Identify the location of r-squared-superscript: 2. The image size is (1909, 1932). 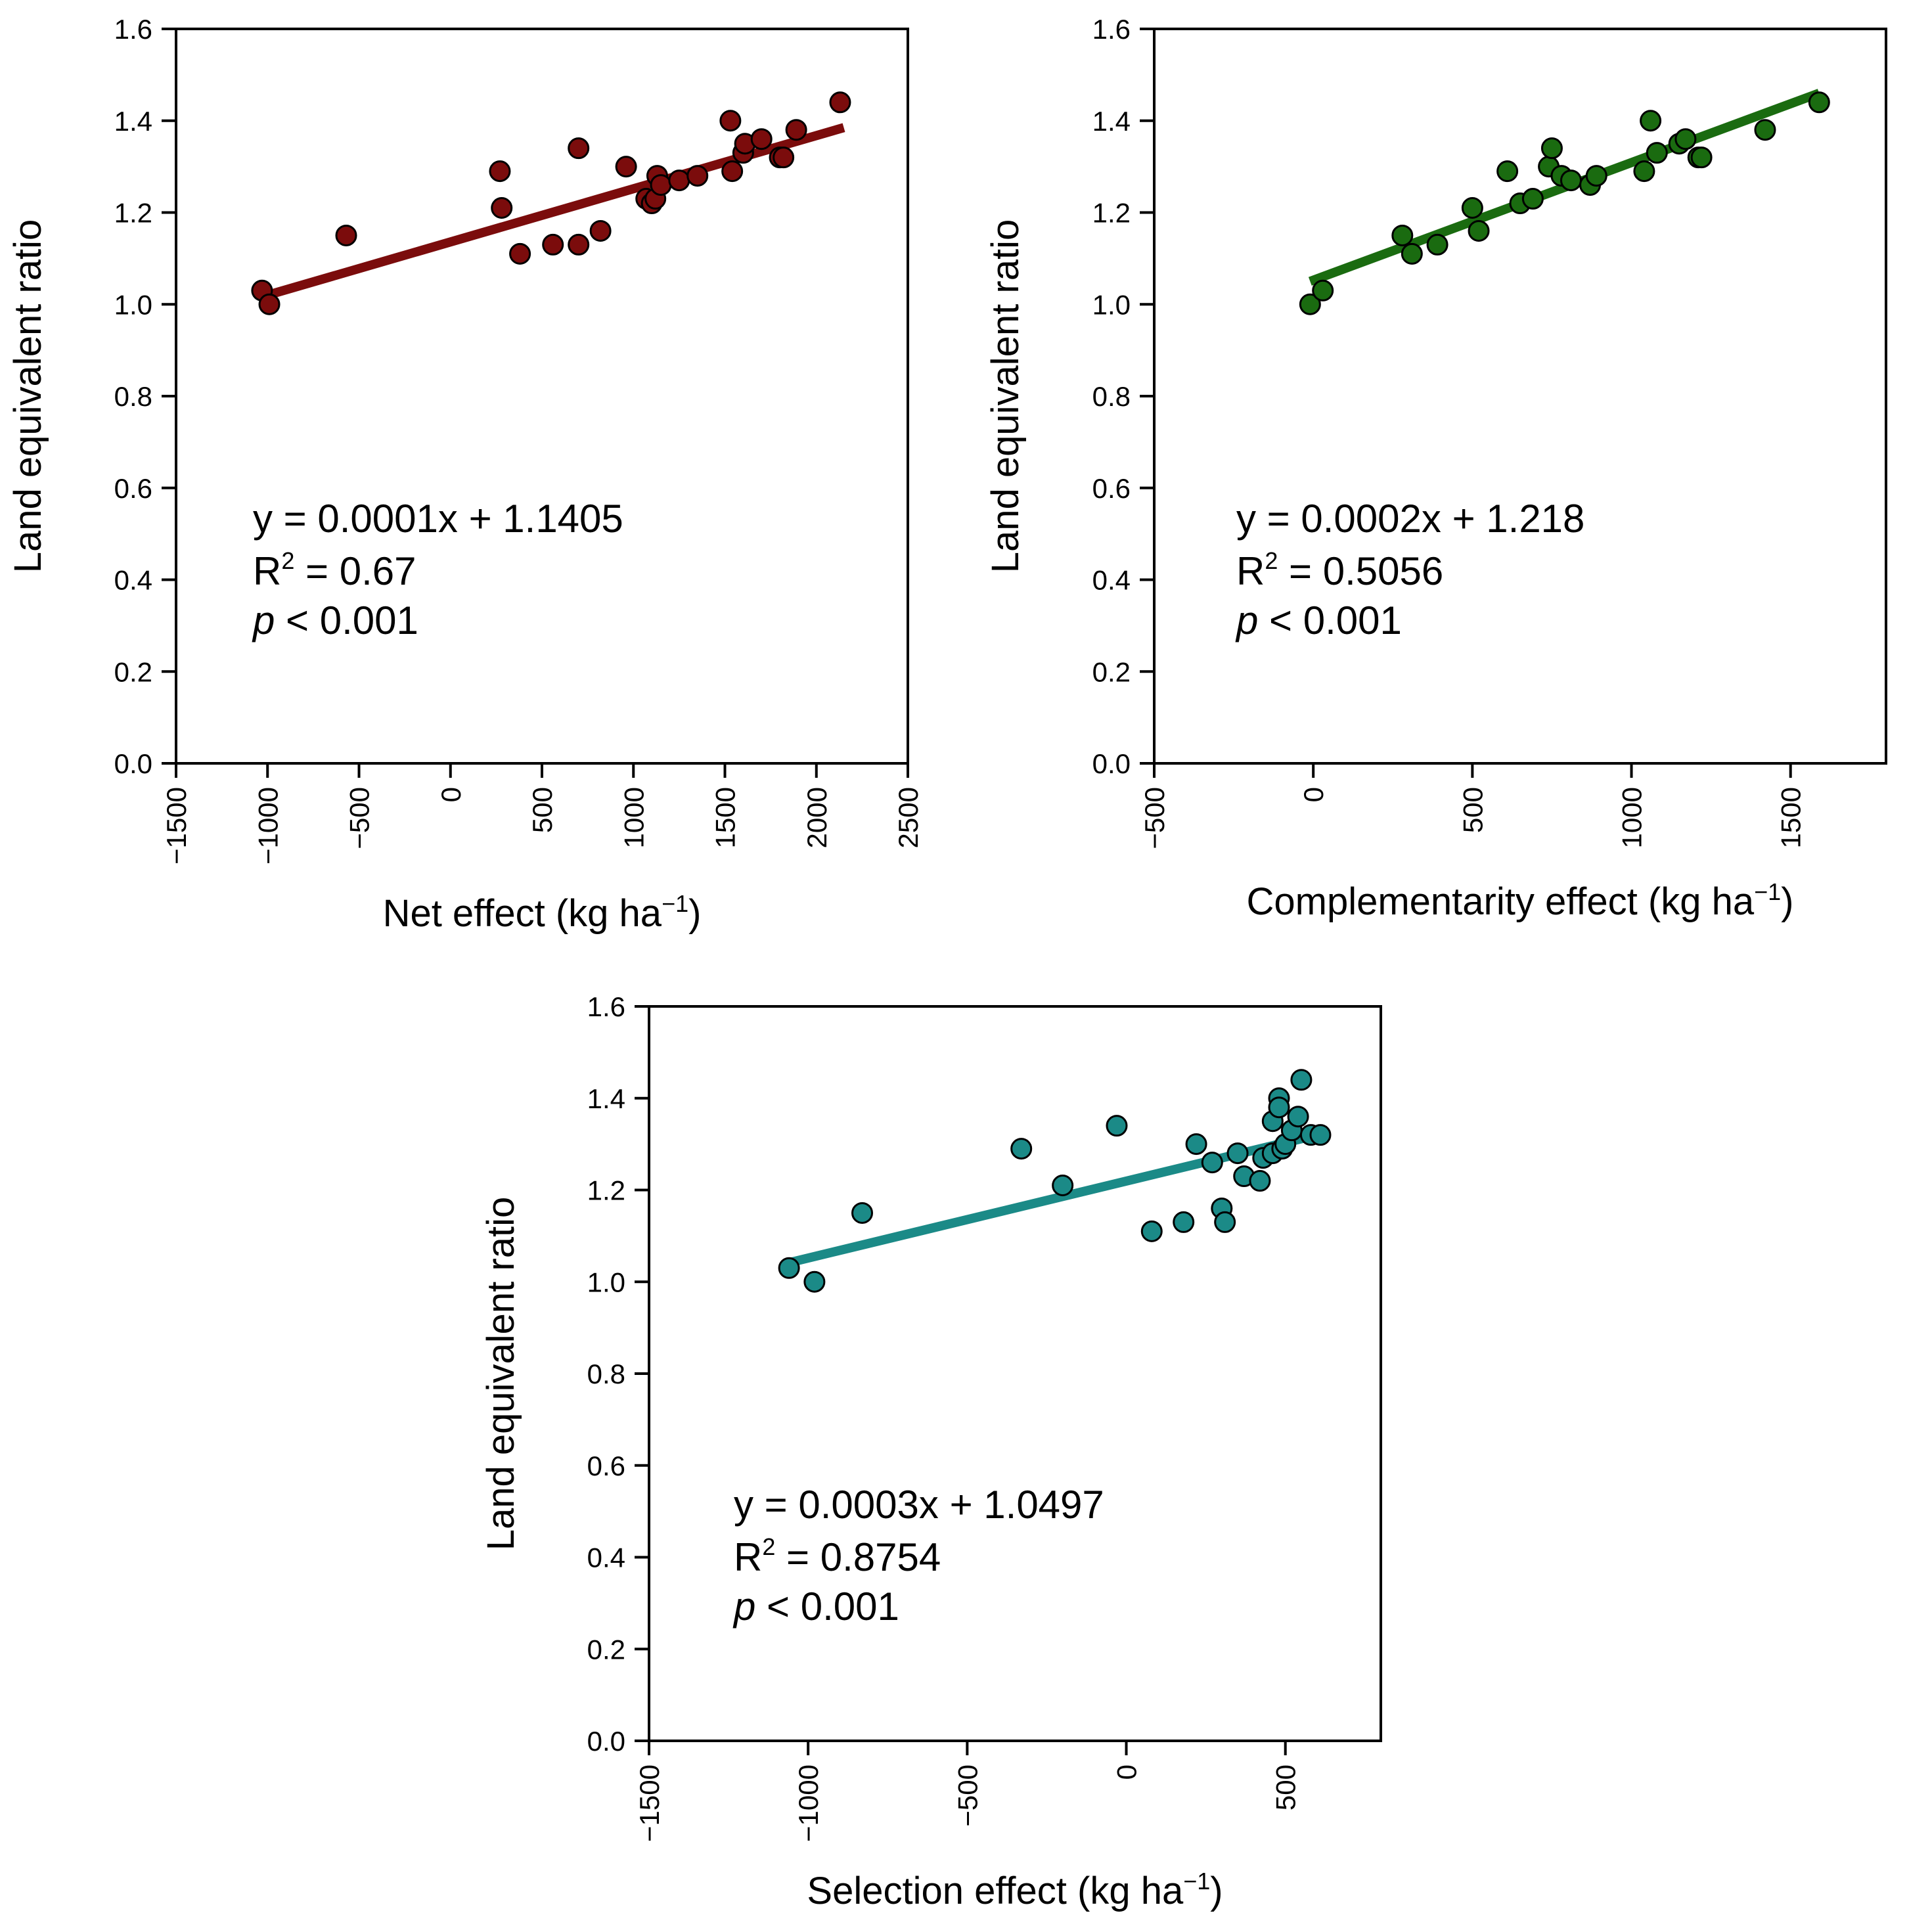
(1271, 560).